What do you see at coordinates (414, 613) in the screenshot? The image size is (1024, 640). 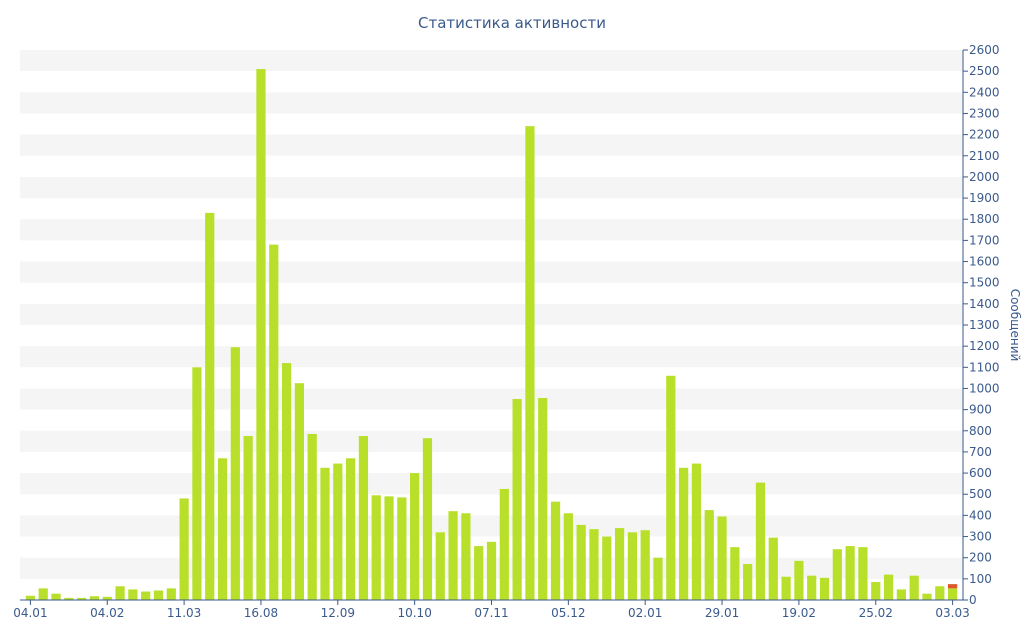 I see `x-tick-label: 10.10` at bounding box center [414, 613].